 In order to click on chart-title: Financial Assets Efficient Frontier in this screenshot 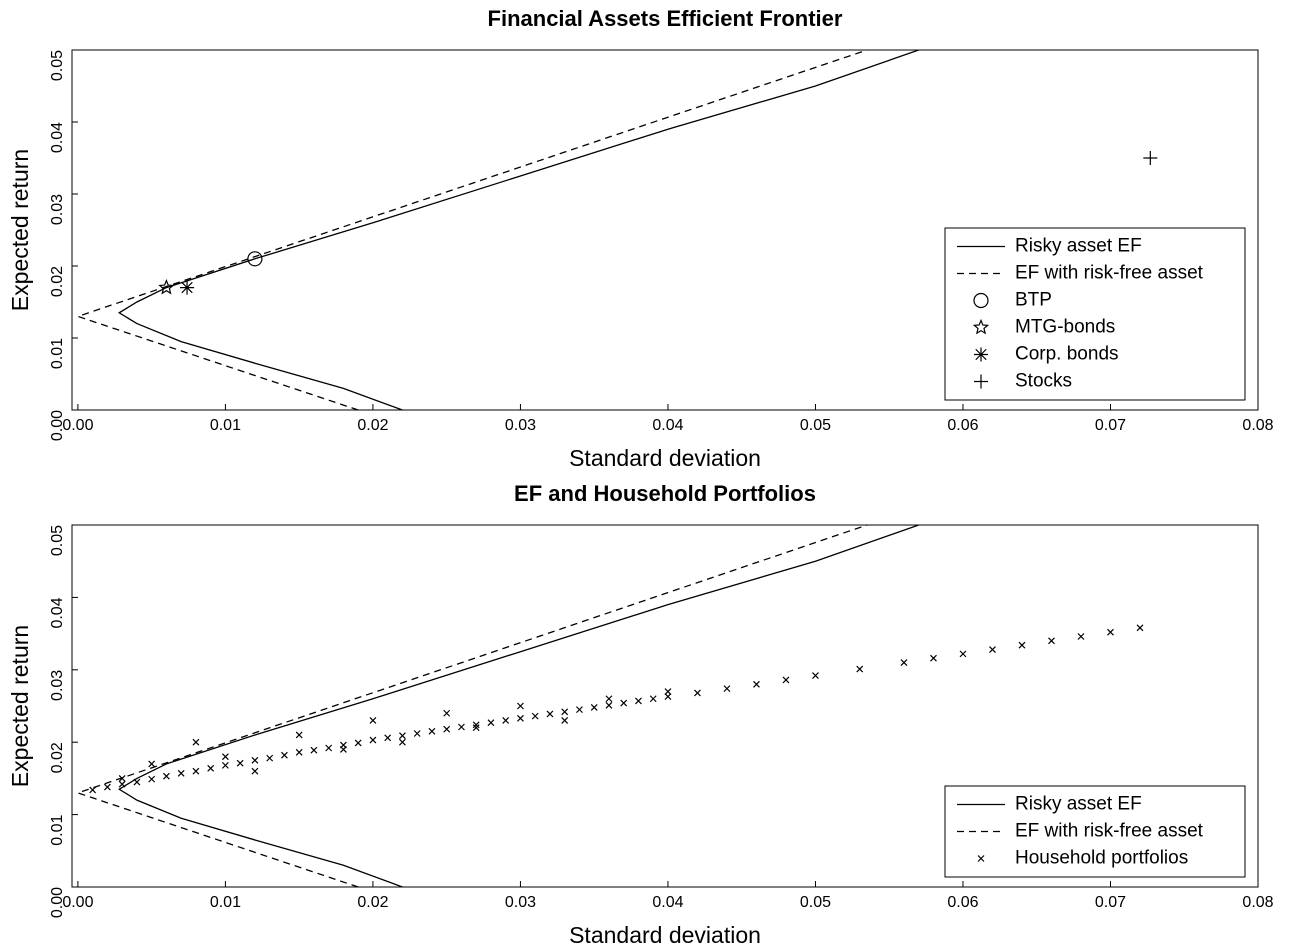, I will do `click(665, 18)`.